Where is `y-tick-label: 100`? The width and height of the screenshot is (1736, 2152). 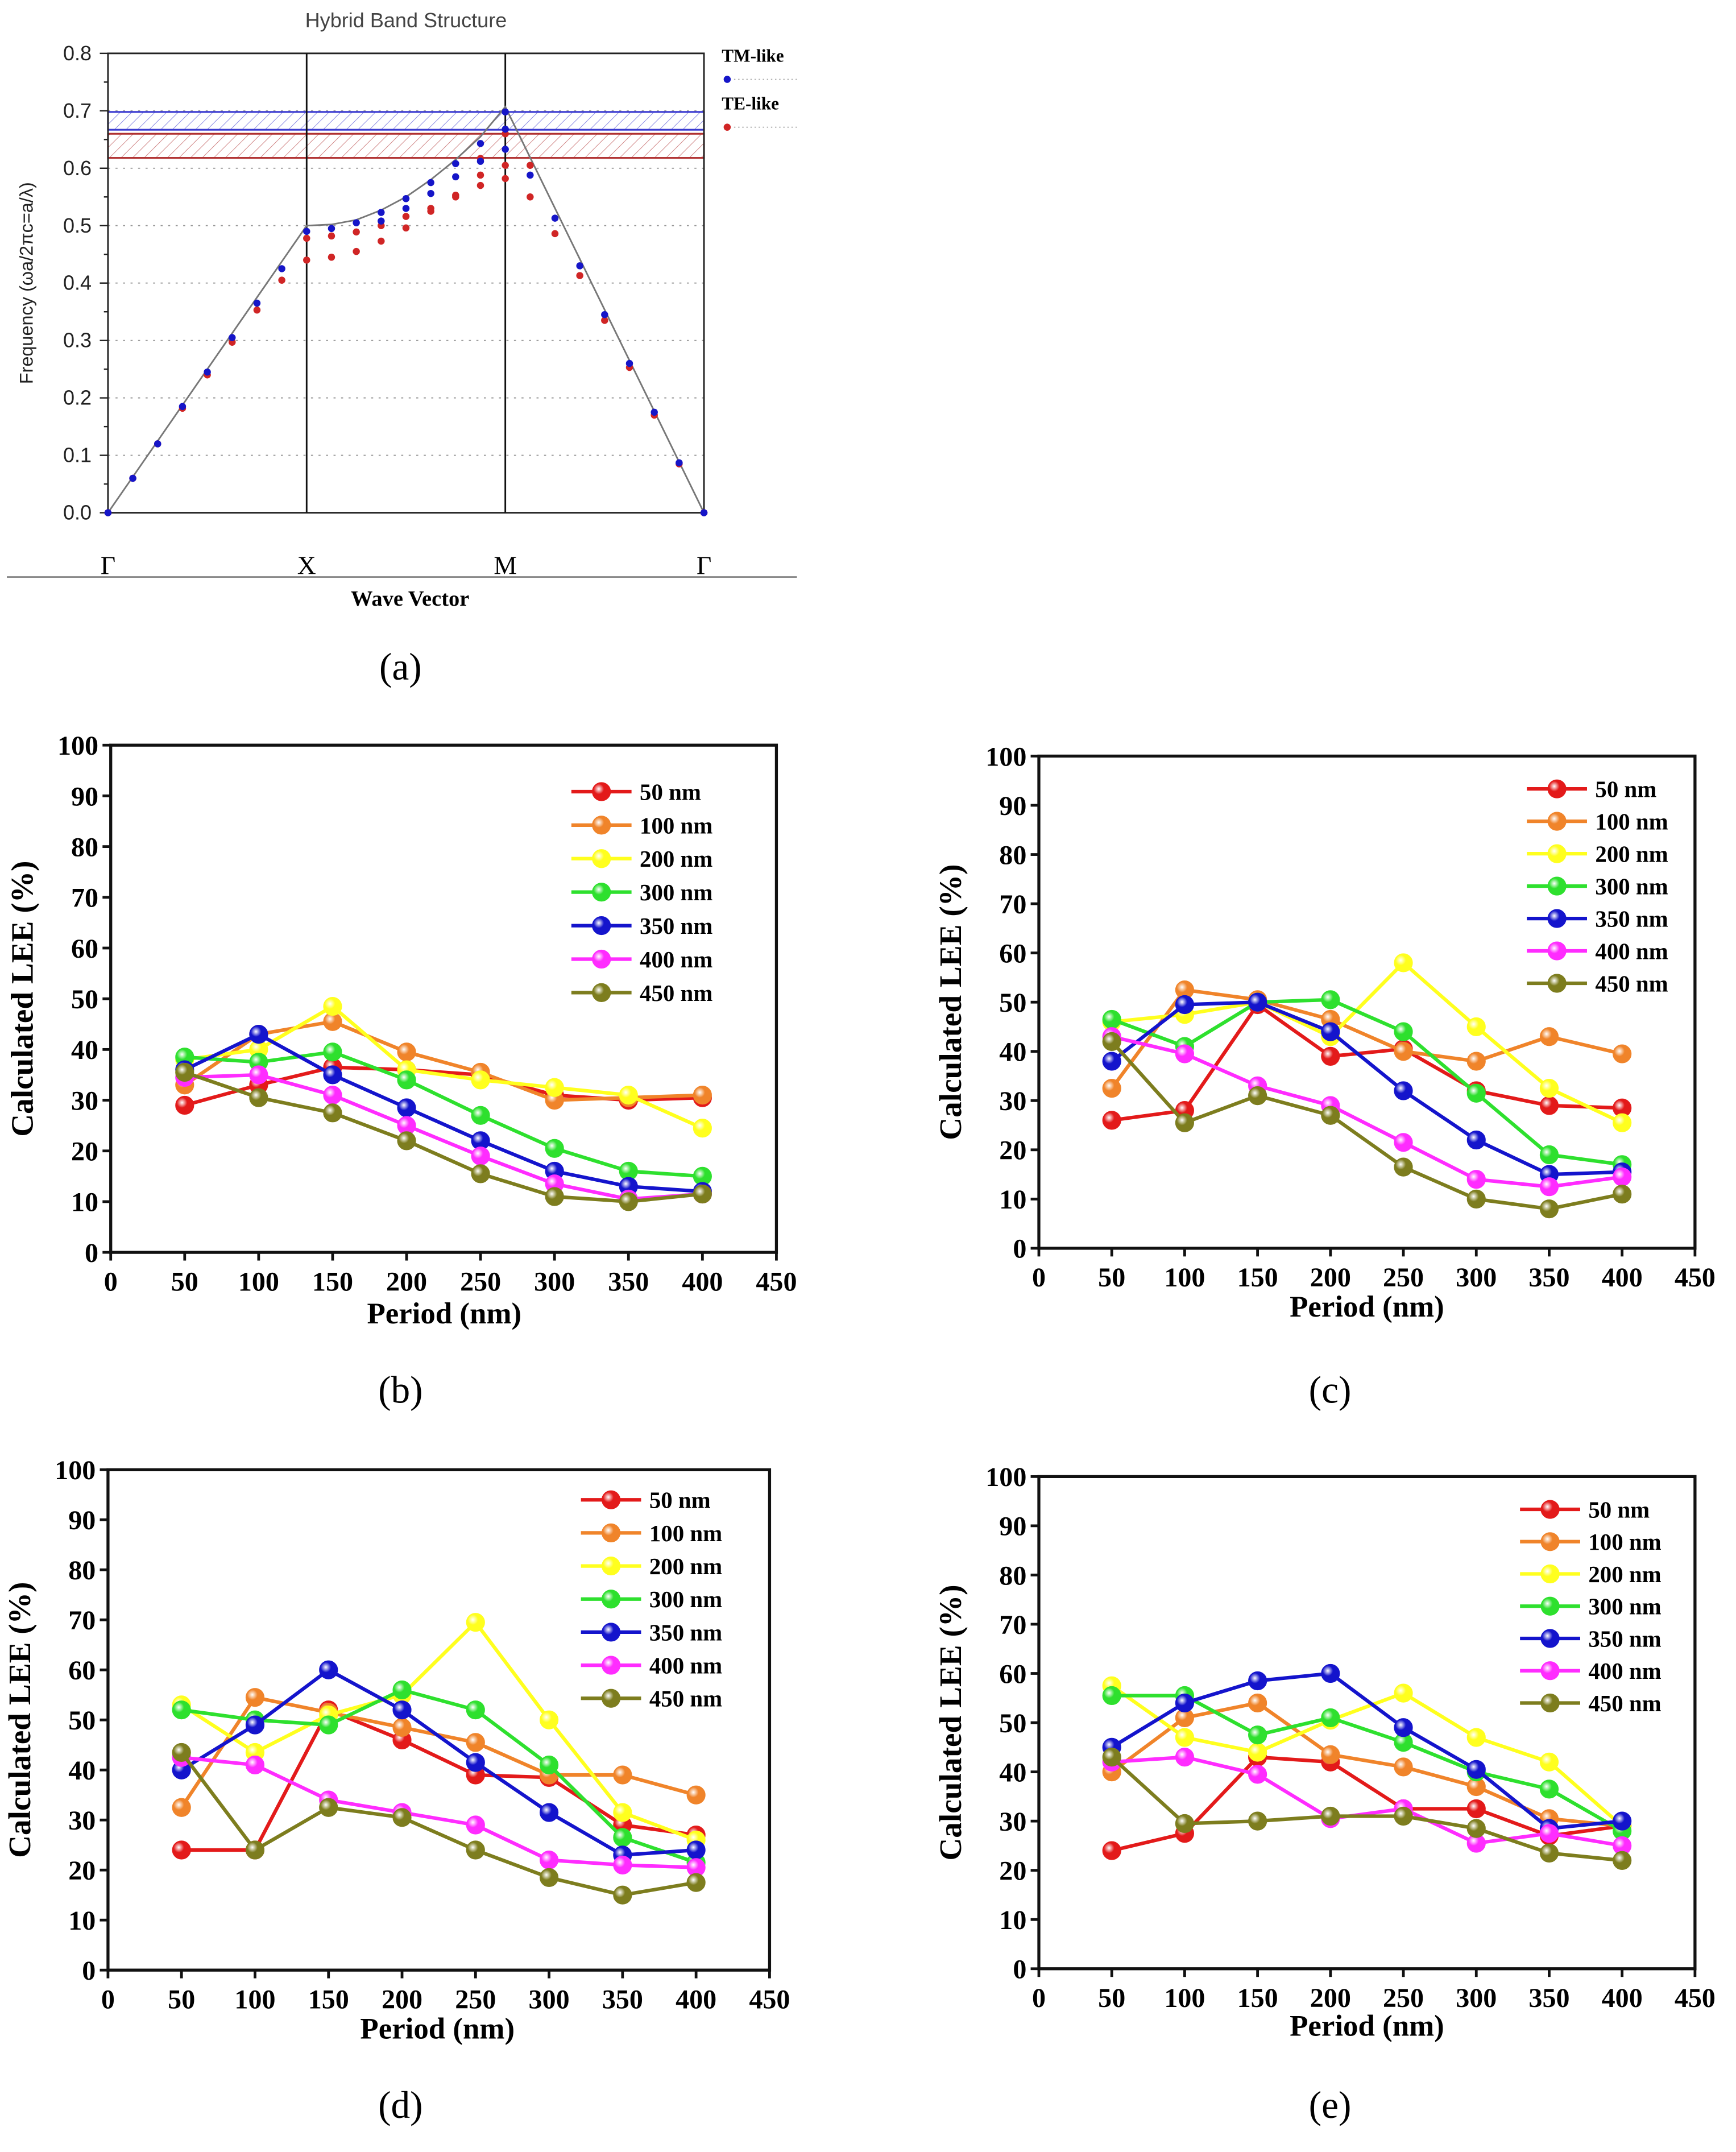
y-tick-label: 100 is located at coordinates (1005, 757).